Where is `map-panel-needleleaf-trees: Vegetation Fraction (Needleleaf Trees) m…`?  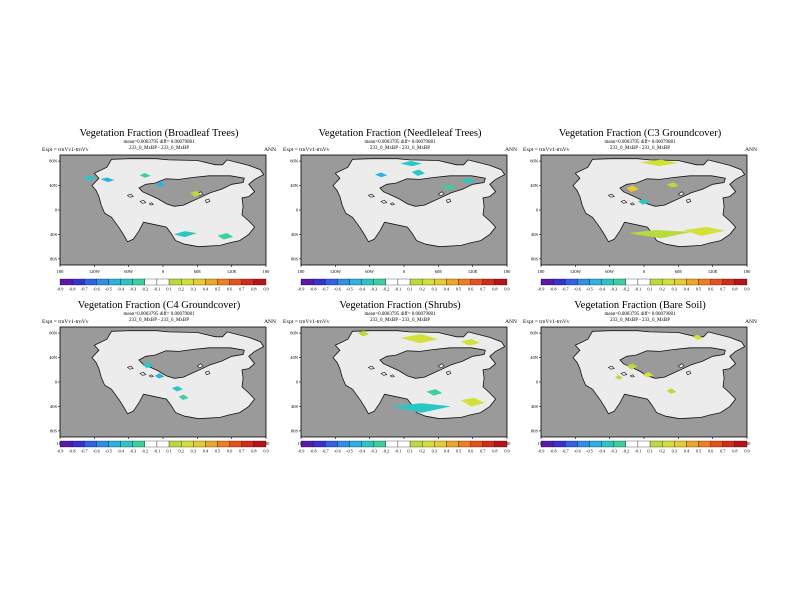
map-panel-needleleaf-trees: Vegetation Fraction (Needleleaf Trees) m… is located at coordinates (400, 220).